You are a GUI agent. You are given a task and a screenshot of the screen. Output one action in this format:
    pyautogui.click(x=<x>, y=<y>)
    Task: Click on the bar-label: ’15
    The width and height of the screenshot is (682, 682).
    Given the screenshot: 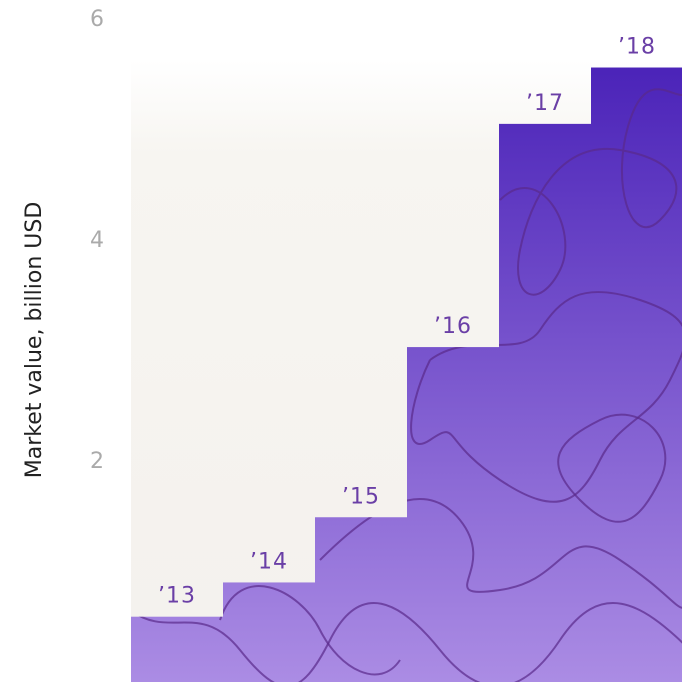 What is the action you would take?
    pyautogui.click(x=361, y=496)
    